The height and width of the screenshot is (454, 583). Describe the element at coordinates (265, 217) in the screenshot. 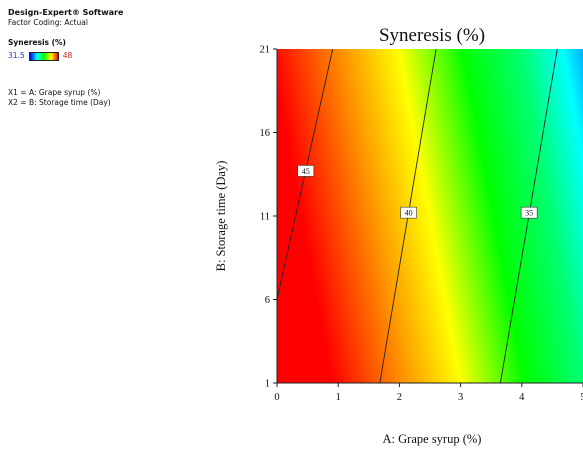

I see `y-tick-label-11: 11` at that location.